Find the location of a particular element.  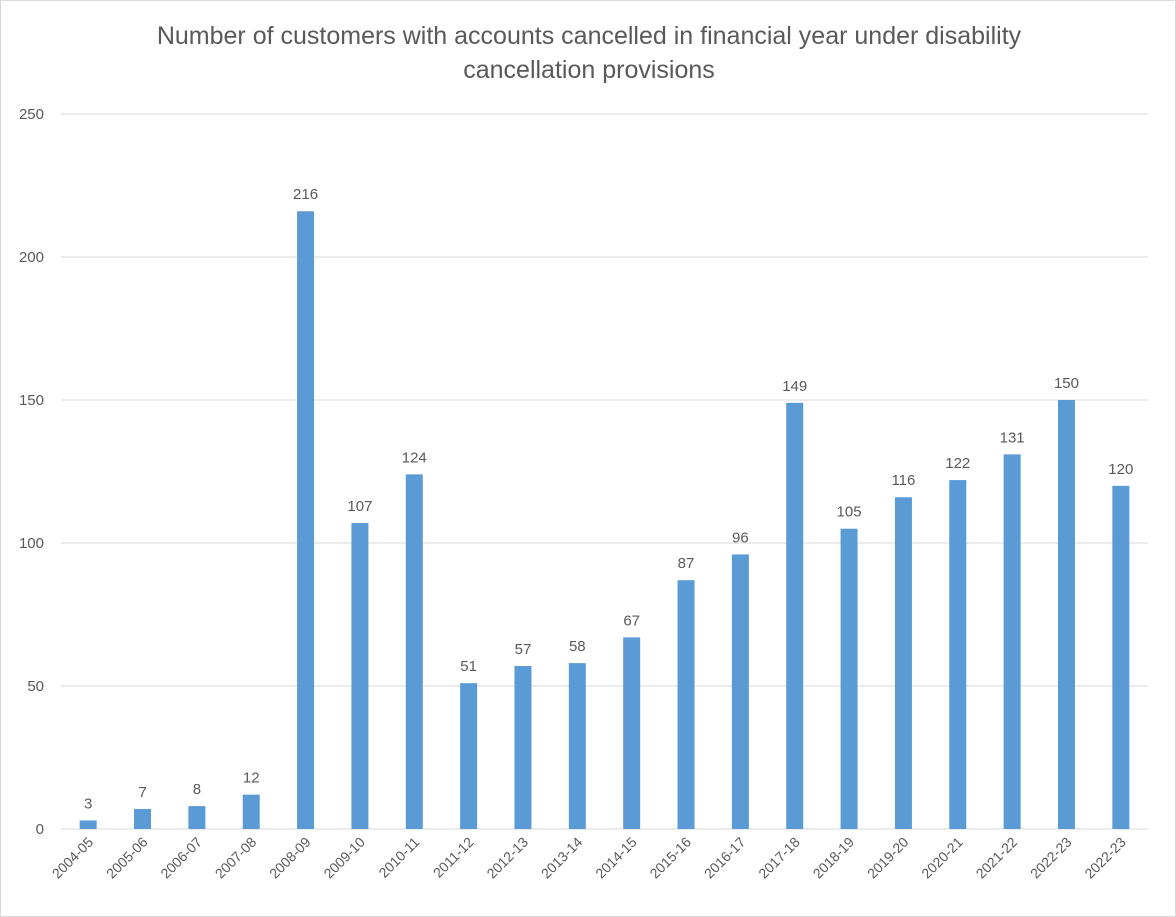

y-tick-label: 200 is located at coordinates (31, 257).